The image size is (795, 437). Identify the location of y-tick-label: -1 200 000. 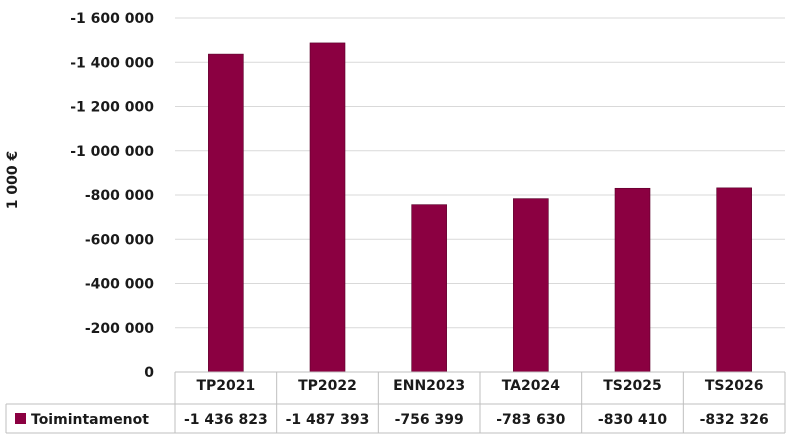
(112, 108).